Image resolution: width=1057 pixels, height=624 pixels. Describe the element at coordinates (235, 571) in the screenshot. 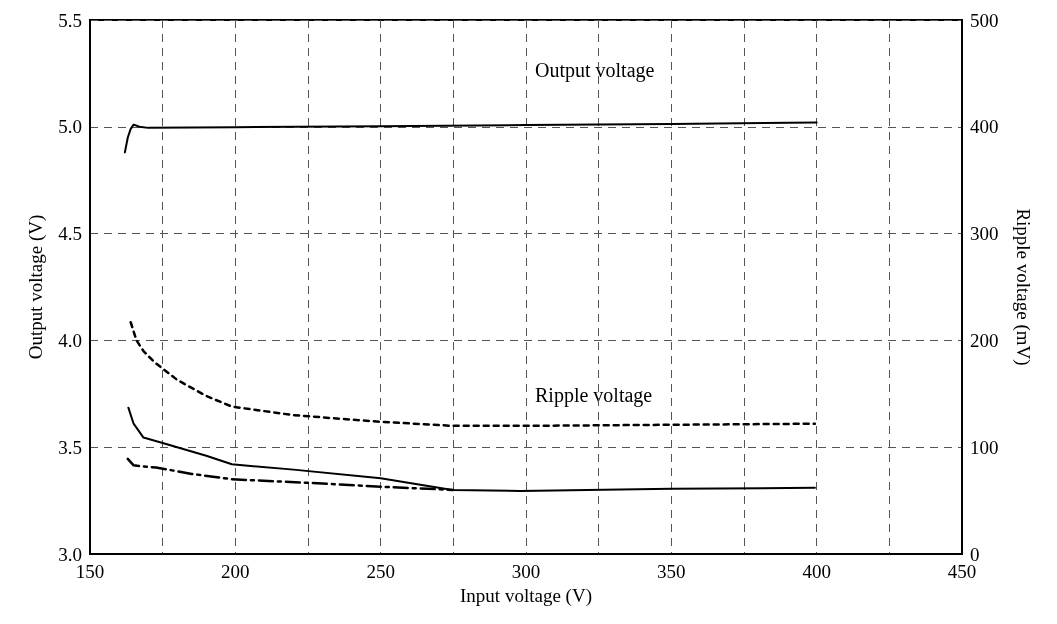

I see `x-tick-label: 200` at that location.